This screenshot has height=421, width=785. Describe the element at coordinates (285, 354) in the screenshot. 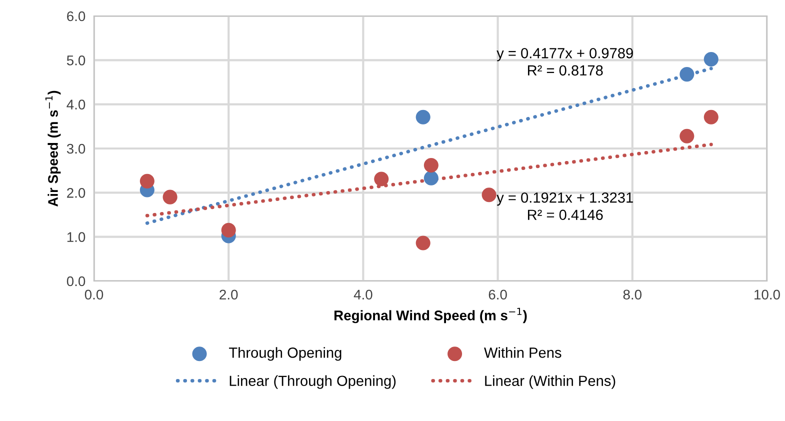

I see `legend-label: Through Opening` at that location.